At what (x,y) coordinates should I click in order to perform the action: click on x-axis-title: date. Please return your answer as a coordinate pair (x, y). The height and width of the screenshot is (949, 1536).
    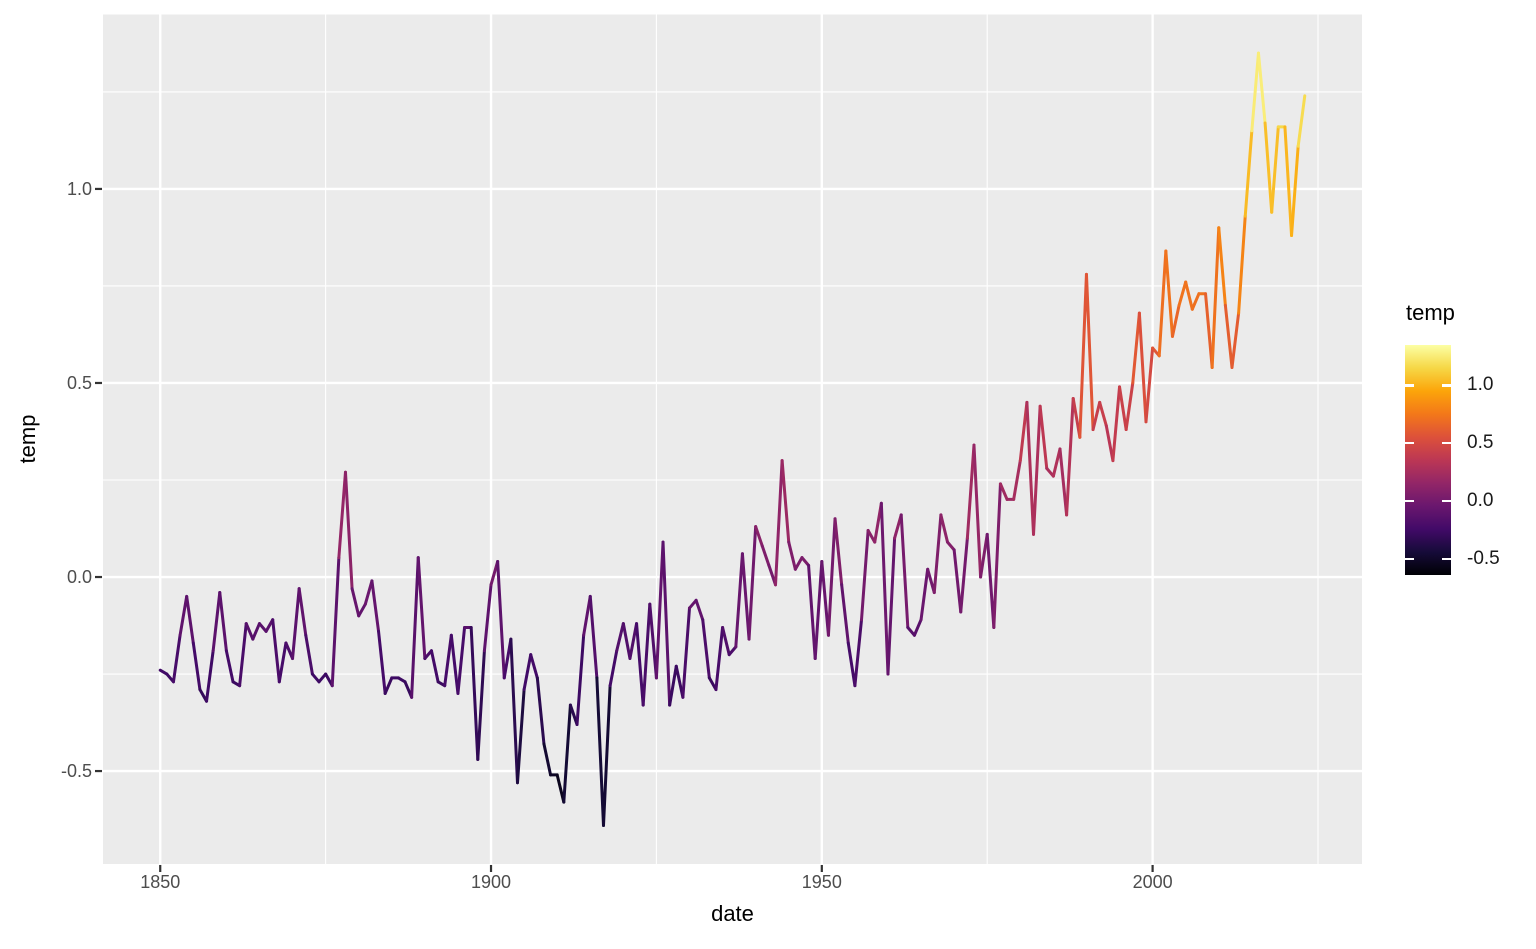
    Looking at the image, I should click on (732, 913).